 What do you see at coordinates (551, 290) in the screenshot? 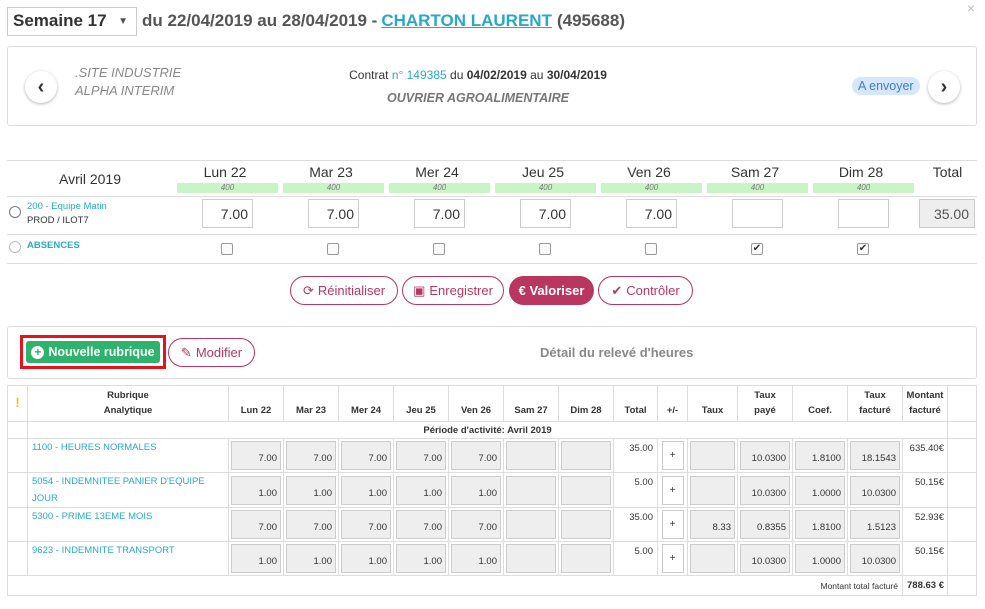
I see `valorize-button: € Valoriser` at bounding box center [551, 290].